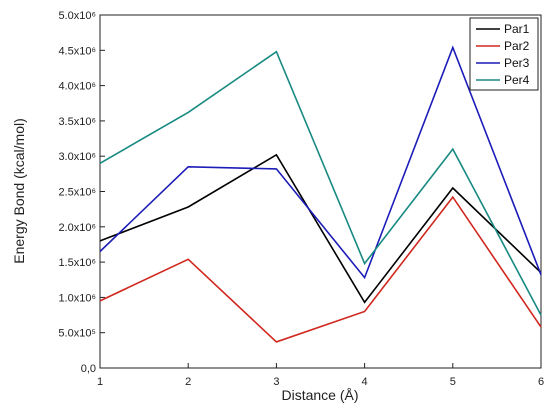 The height and width of the screenshot is (408, 550). I want to click on y-tick-label: 4.0x10⁶, so click(77, 87).